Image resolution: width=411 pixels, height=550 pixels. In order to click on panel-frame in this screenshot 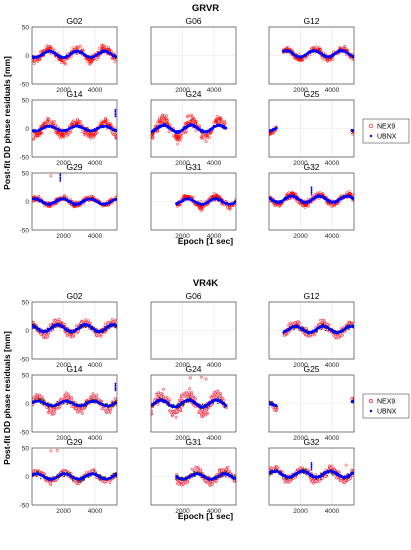, I will do `click(74, 128)`.